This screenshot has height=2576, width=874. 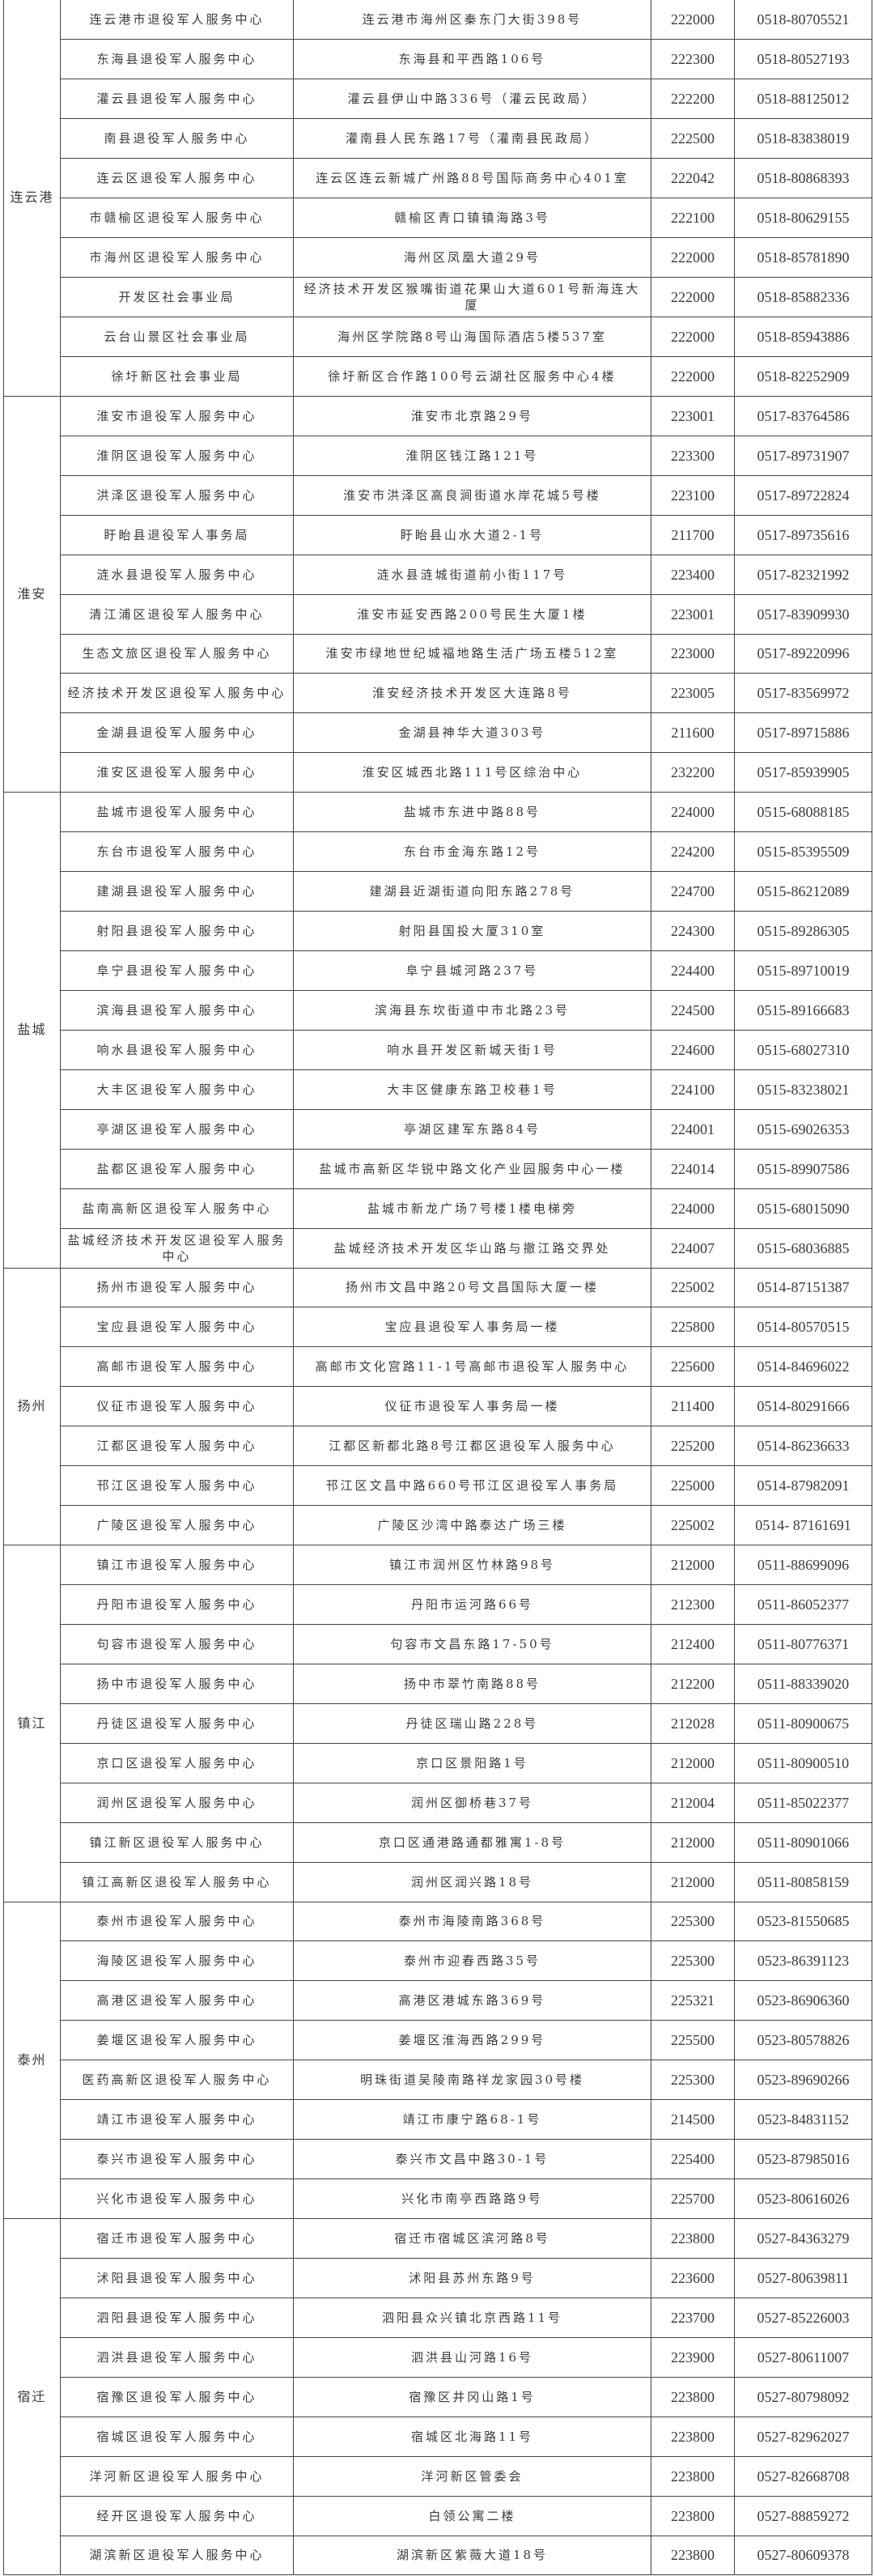 What do you see at coordinates (693, 1802) in the screenshot?
I see `postcode-cell: 212004` at bounding box center [693, 1802].